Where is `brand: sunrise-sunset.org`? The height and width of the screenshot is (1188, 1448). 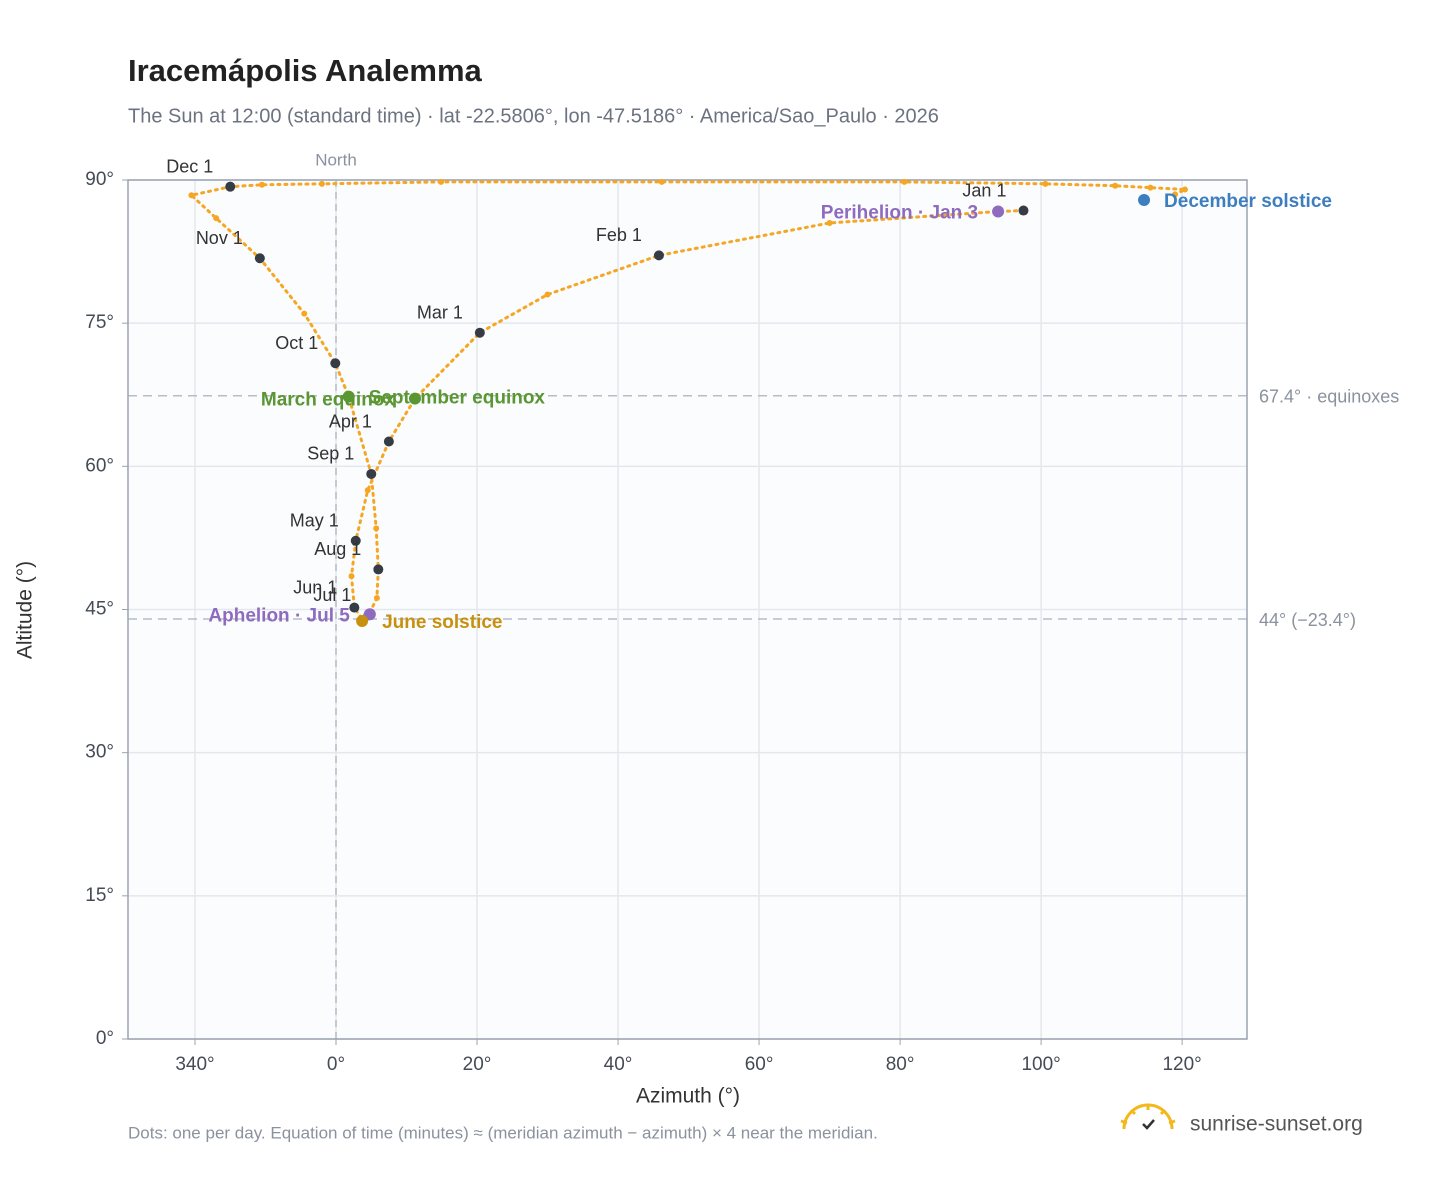
brand: sunrise-sunset.org is located at coordinates (1276, 1124).